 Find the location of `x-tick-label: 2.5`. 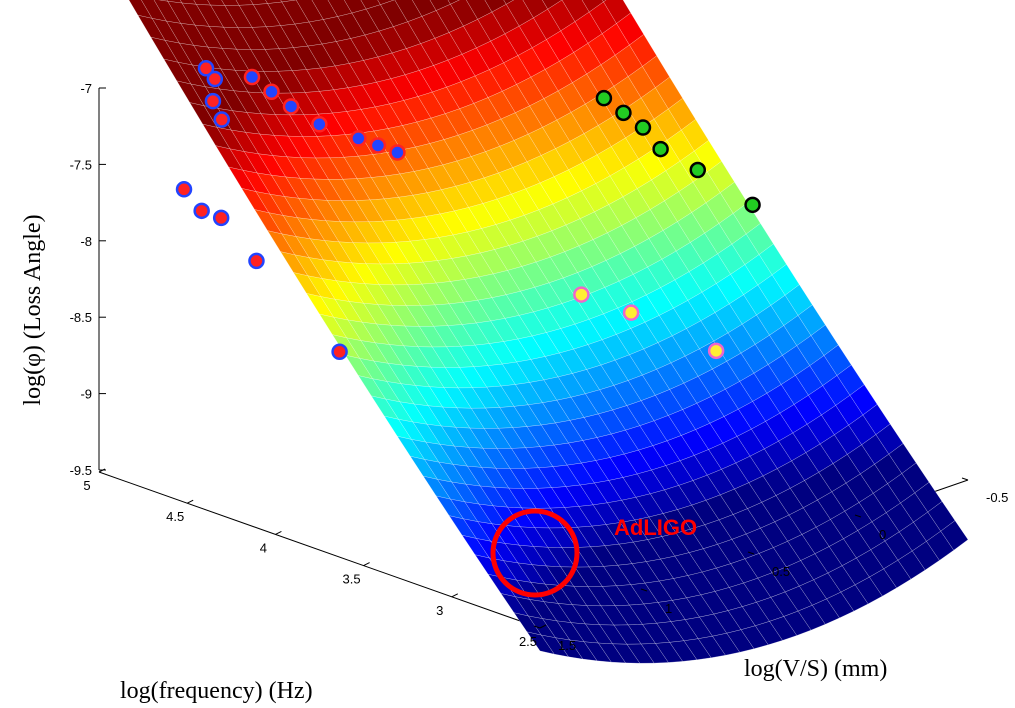

x-tick-label: 2.5 is located at coordinates (528, 641).